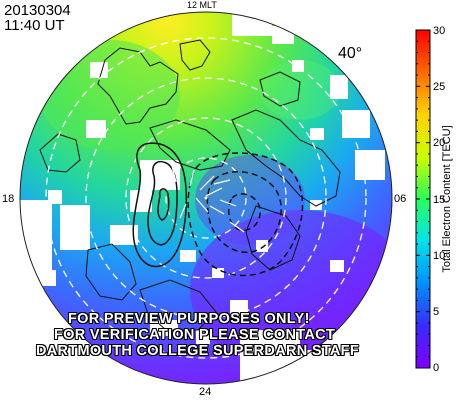 Image resolution: width=459 pixels, height=400 pixels. I want to click on colorbar-tick-label: 0, so click(436, 368).